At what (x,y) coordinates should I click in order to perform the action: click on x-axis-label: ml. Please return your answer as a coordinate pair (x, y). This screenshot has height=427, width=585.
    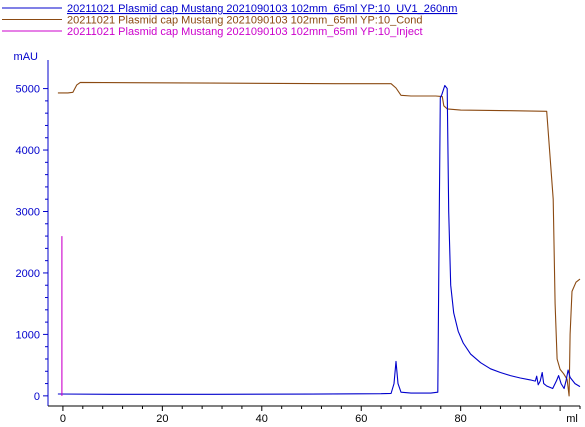
    Looking at the image, I should click on (572, 419).